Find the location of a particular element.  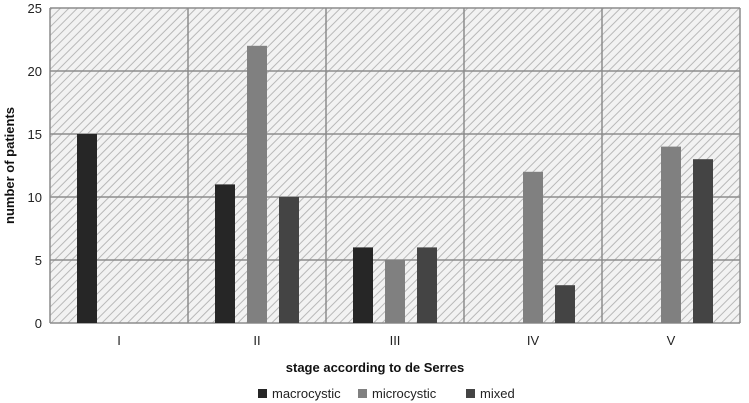

bar-macrocystic-III is located at coordinates (363, 285).